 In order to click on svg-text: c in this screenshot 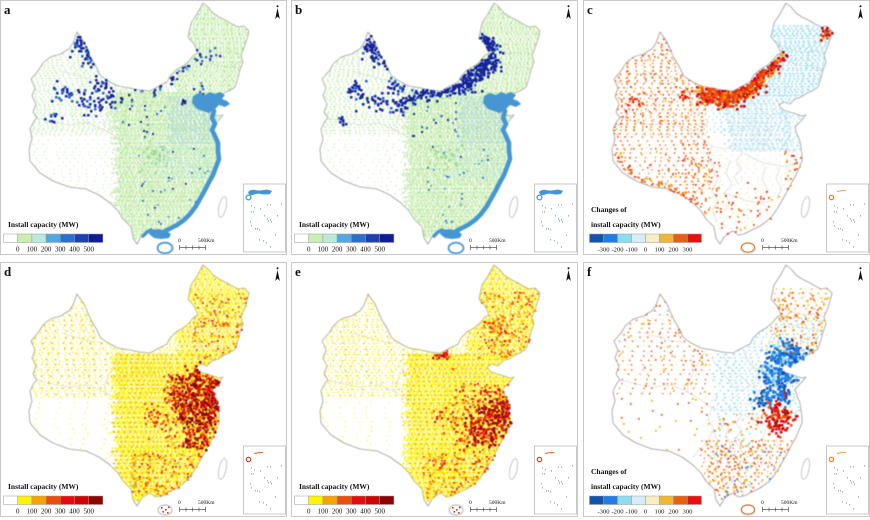, I will do `click(590, 9)`.